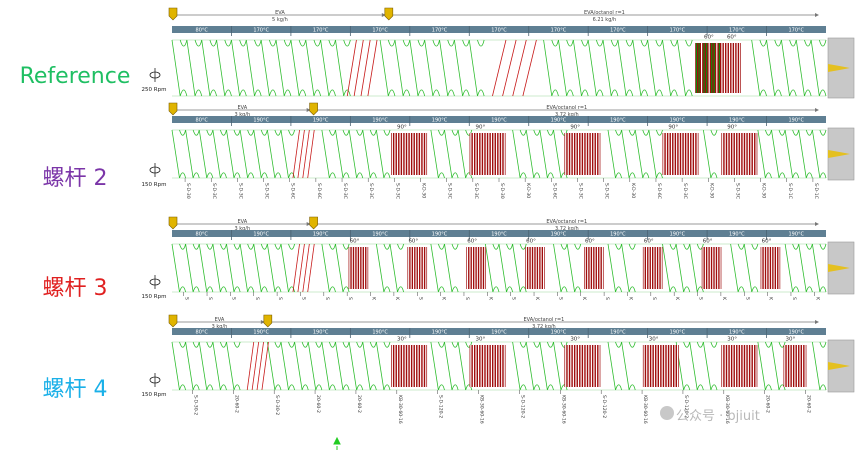  What do you see at coordinates (242, 108) in the screenshot?
I see `feed-name: EVA` at bounding box center [242, 108].